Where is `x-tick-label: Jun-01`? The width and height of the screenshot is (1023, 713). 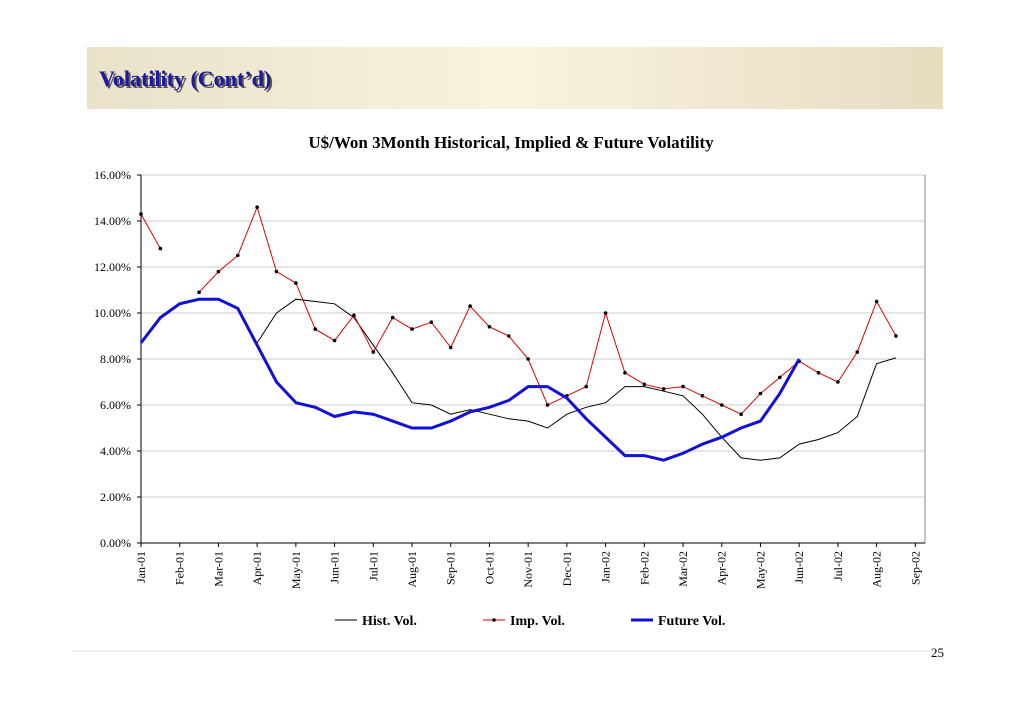
x-tick-label: Jun-01 is located at coordinates (335, 567).